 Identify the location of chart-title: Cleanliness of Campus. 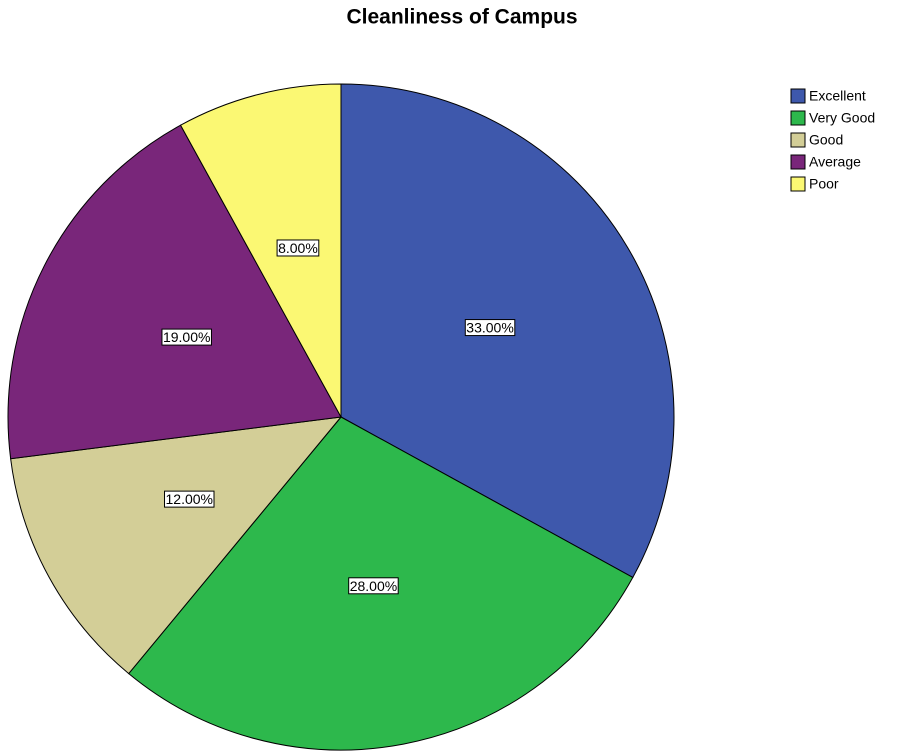
(461, 17).